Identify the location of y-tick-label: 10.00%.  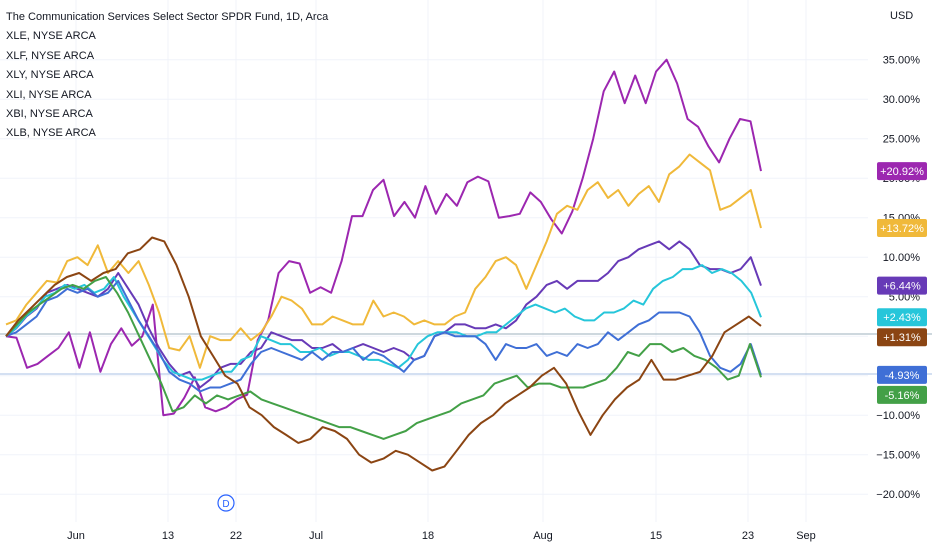
(902, 258).